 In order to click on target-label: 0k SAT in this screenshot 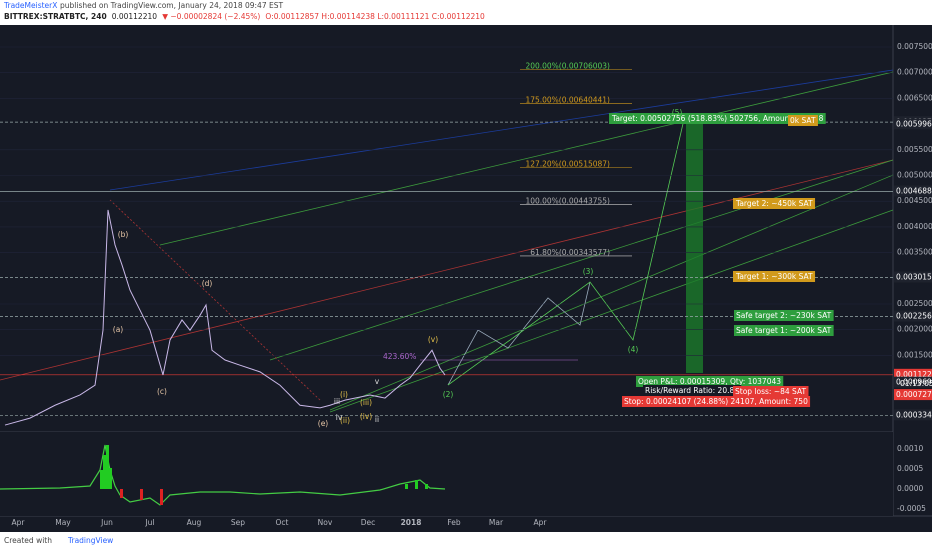, I will do `click(803, 120)`.